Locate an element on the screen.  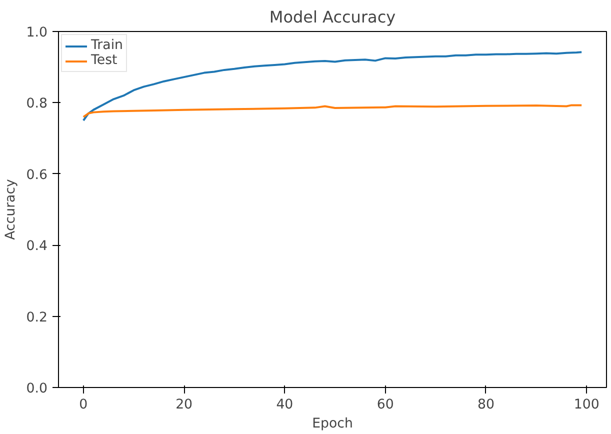
legend-label: Test is located at coordinates (104, 60).